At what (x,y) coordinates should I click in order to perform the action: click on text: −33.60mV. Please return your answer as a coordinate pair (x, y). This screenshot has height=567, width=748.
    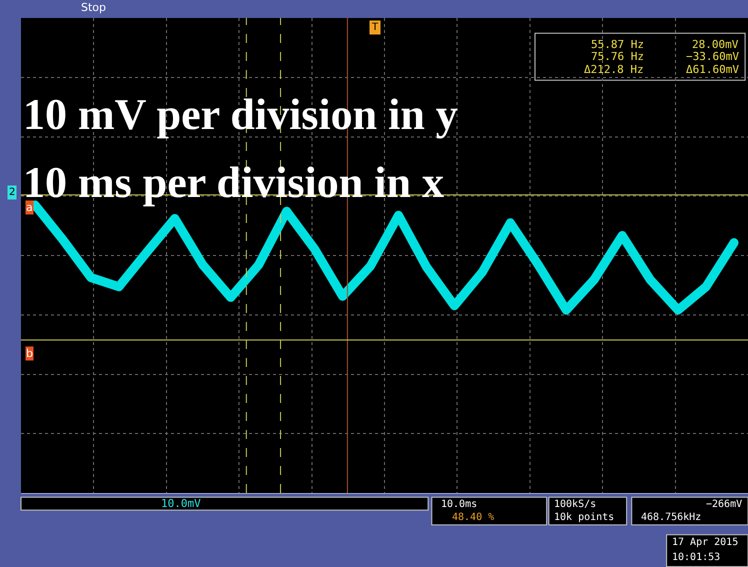
    Looking at the image, I should click on (713, 56).